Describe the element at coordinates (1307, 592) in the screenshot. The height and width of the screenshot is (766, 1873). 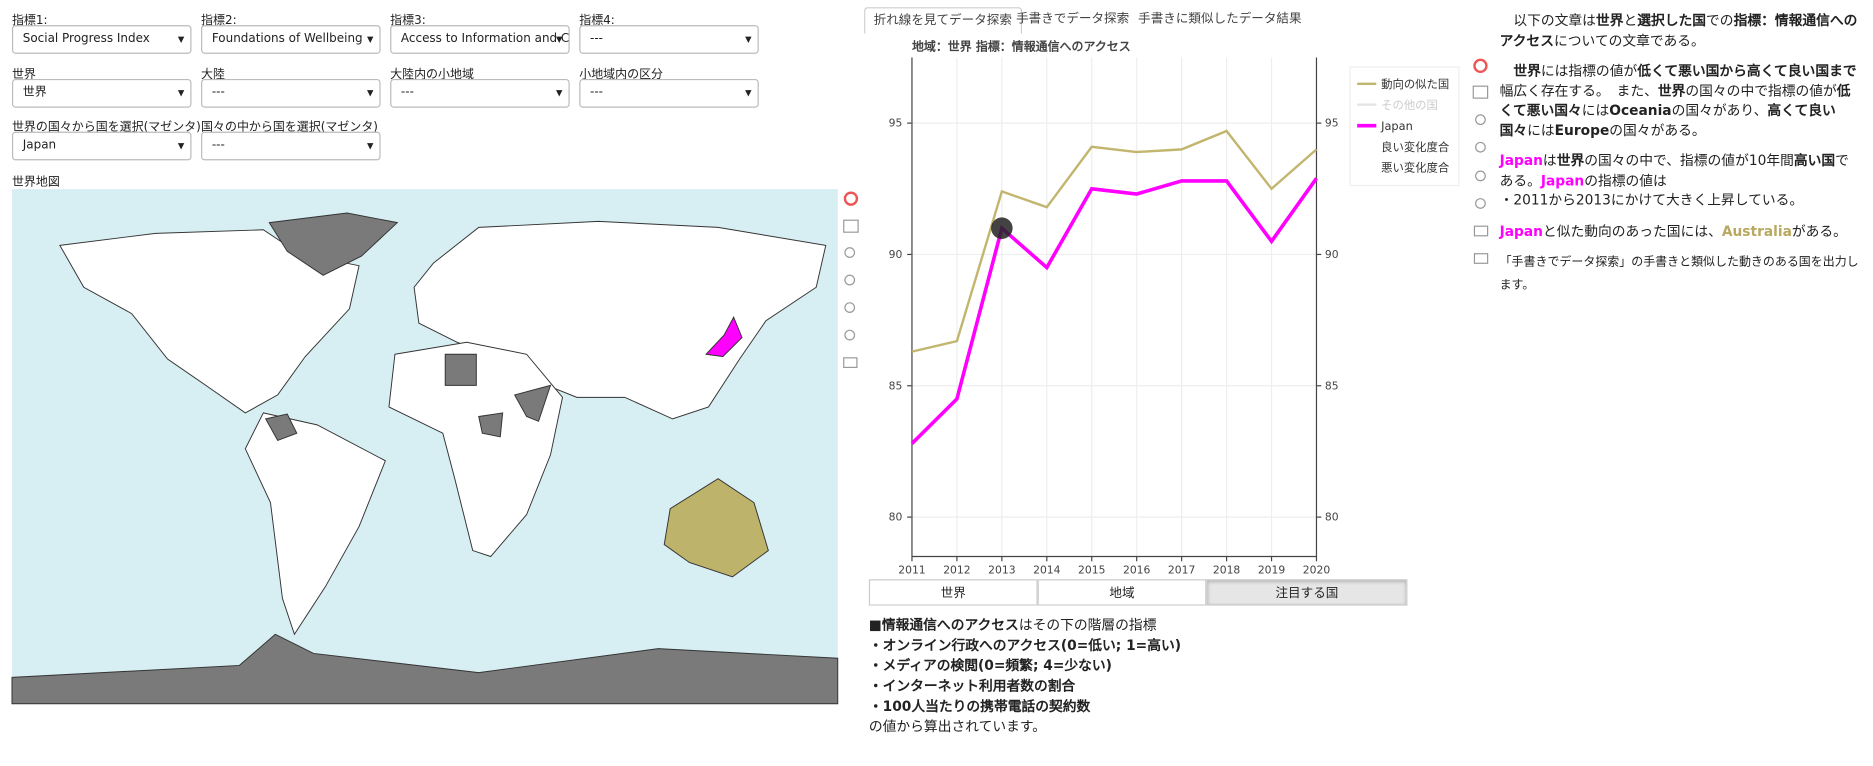
I see `button: 注目する国` at that location.